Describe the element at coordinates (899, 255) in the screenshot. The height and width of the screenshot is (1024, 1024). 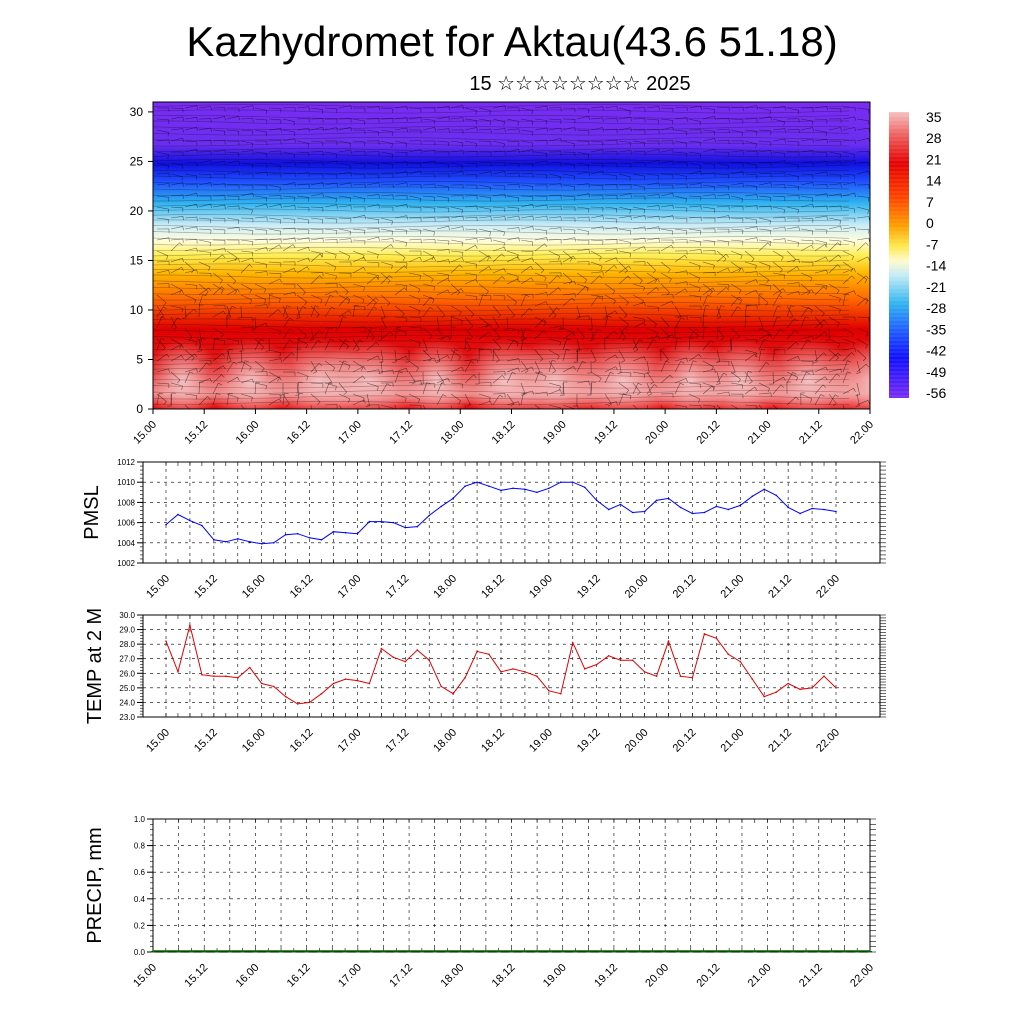
I see `colorbar-scale` at that location.